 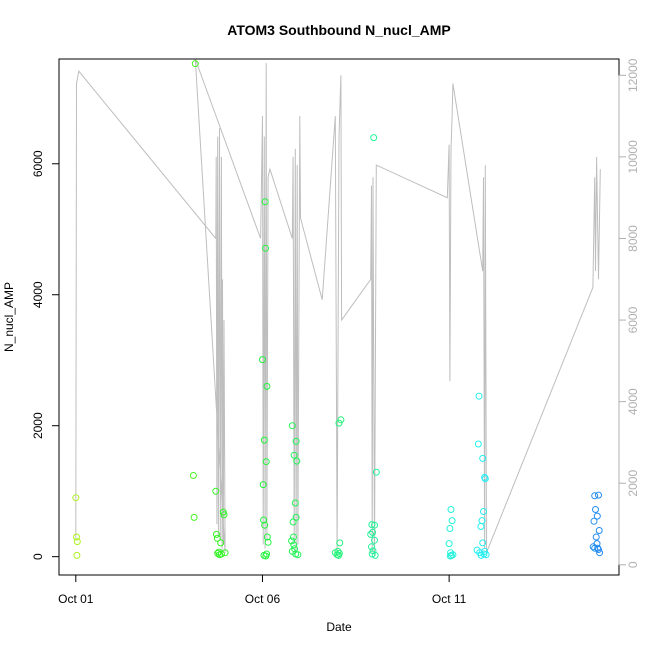 What do you see at coordinates (263, 599) in the screenshot?
I see `x-tick-label: Oct 06` at bounding box center [263, 599].